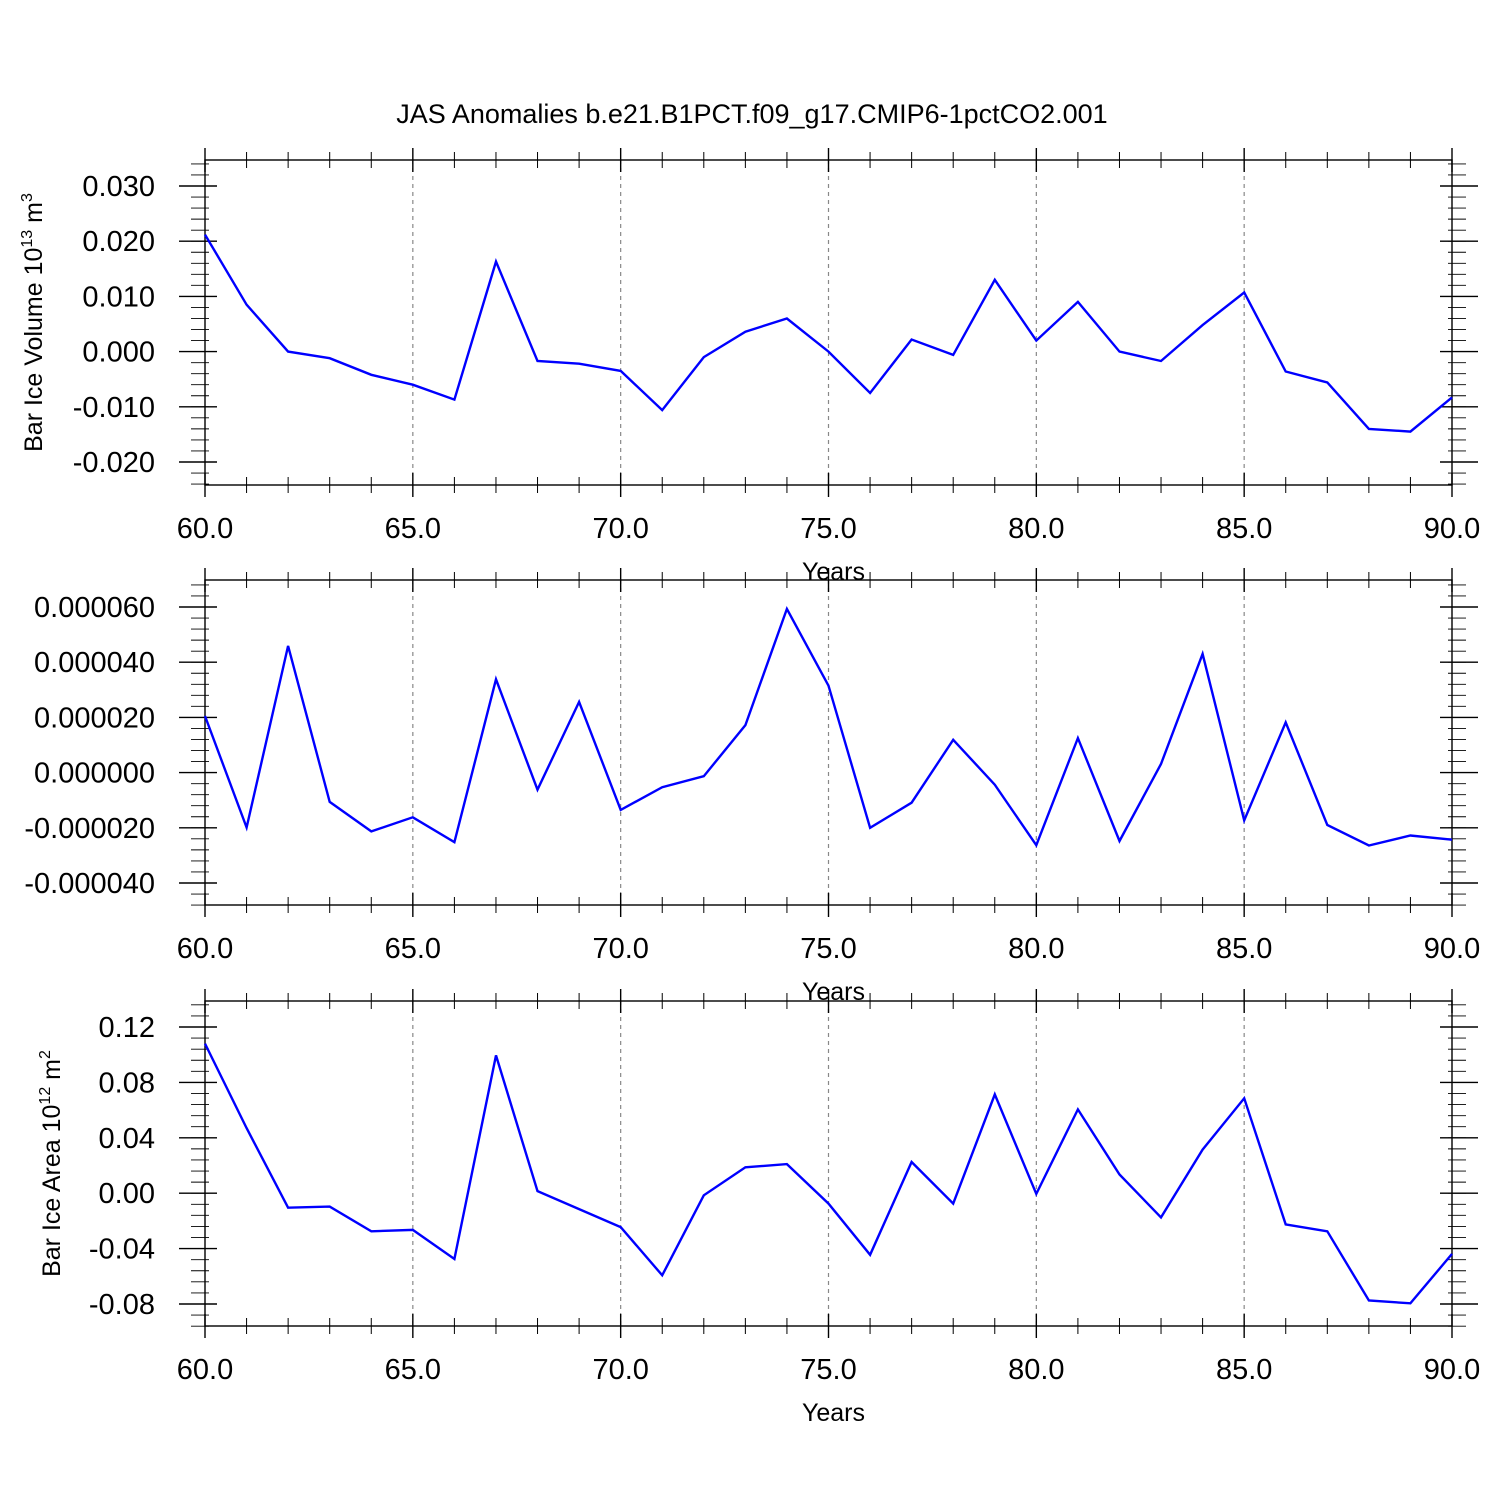 Image resolution: width=1500 pixels, height=1500 pixels. Describe the element at coordinates (127, 1194) in the screenshot. I see `y-tick-label: 0.00` at that location.